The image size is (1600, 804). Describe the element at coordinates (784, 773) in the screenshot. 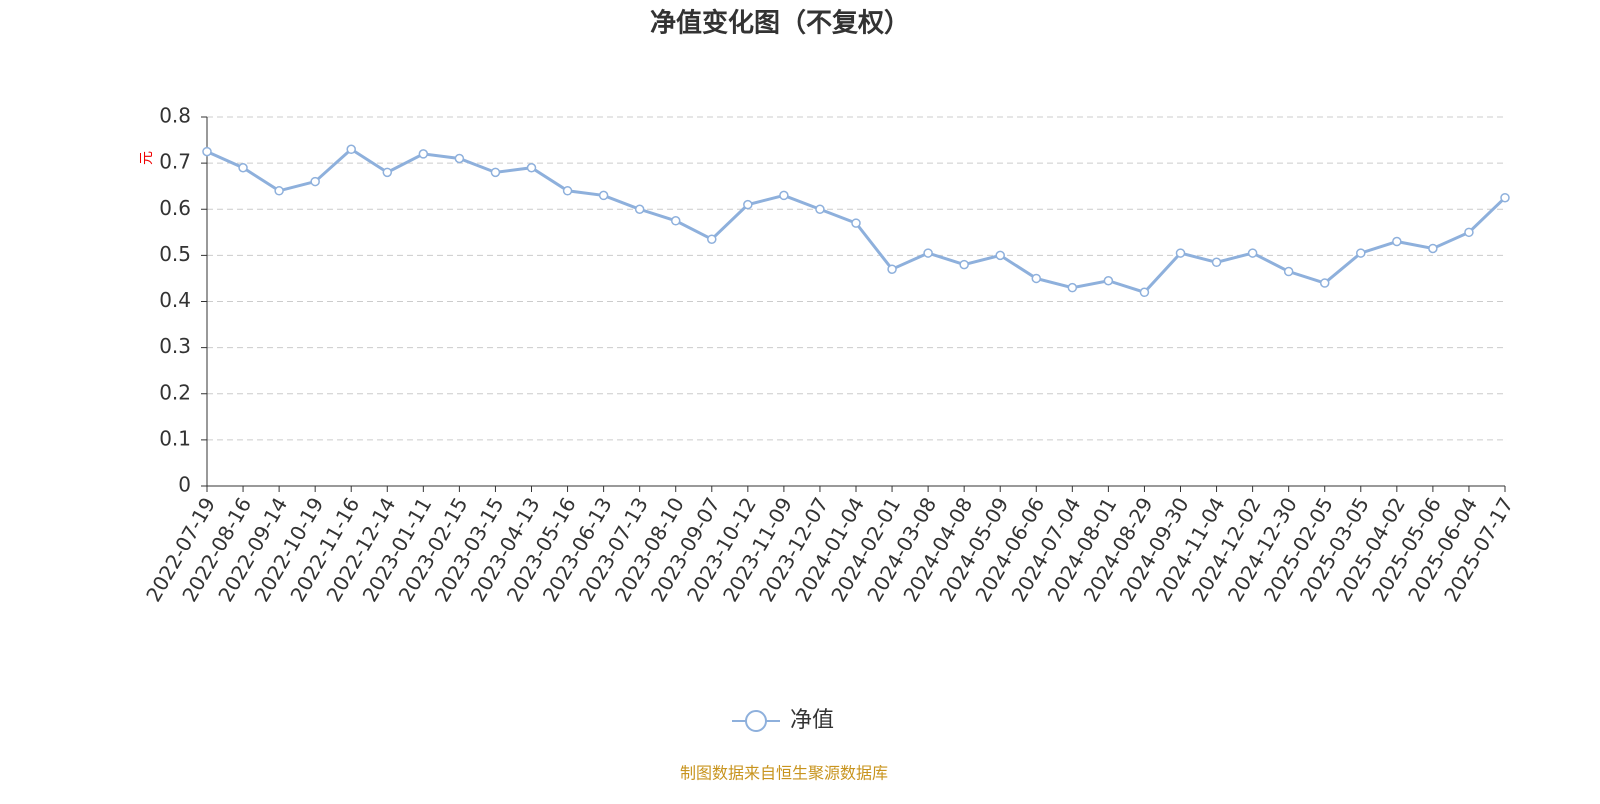

I see `source-note: 制图数据来自恒生聚源数据库` at that location.